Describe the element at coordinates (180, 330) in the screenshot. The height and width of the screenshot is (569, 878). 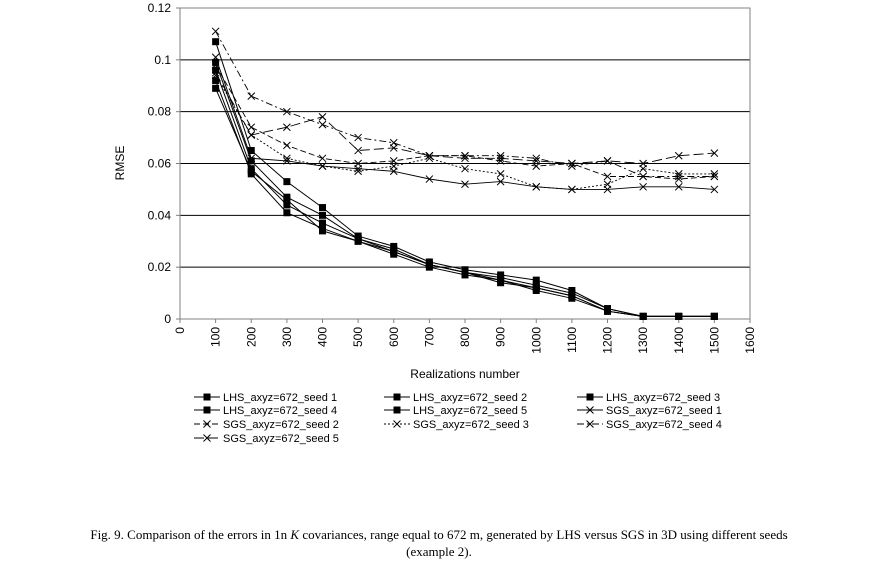
I see `x-tick-label: 0` at that location.